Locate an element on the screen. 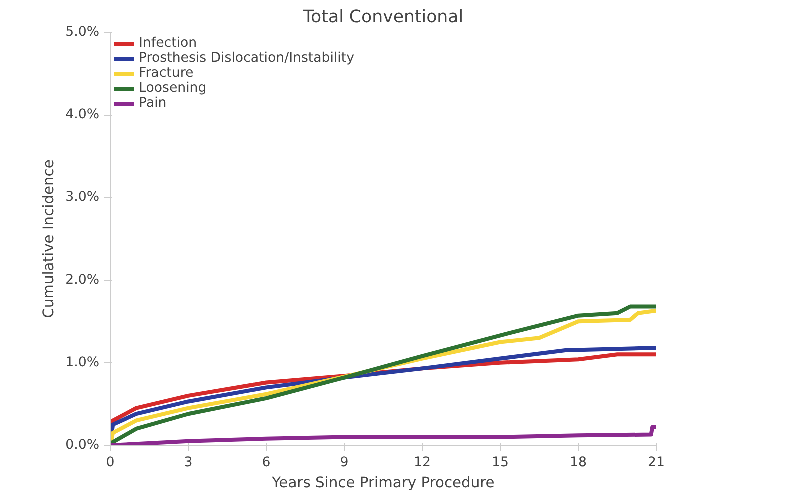  x-tick-label: 0 is located at coordinates (110, 463).